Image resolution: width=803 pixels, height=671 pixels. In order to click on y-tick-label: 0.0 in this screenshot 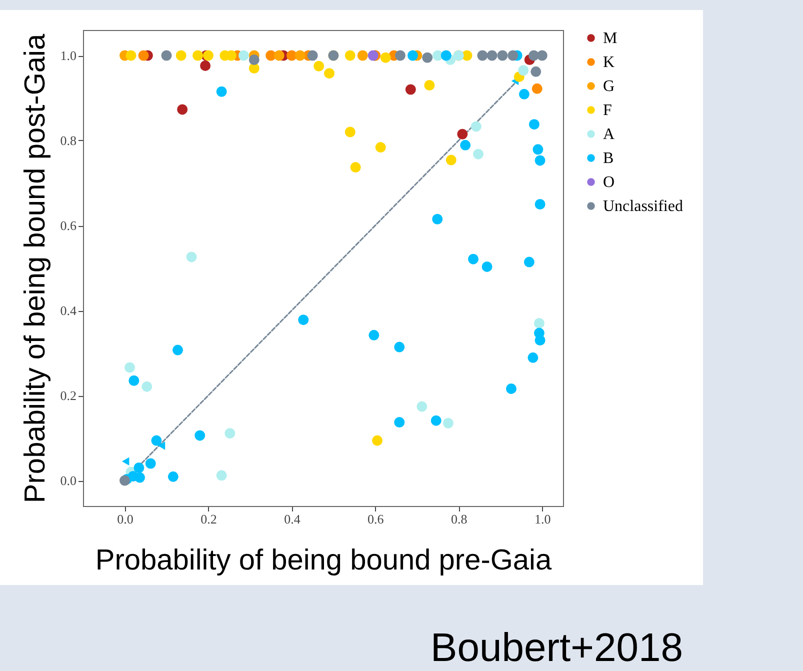, I will do `click(68, 480)`.